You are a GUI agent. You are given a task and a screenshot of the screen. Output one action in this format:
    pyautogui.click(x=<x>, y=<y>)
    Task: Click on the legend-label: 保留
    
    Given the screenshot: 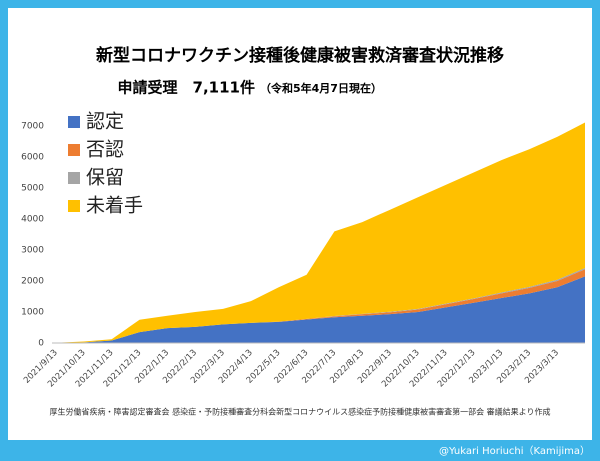 What is the action you would take?
    pyautogui.click(x=105, y=178)
    